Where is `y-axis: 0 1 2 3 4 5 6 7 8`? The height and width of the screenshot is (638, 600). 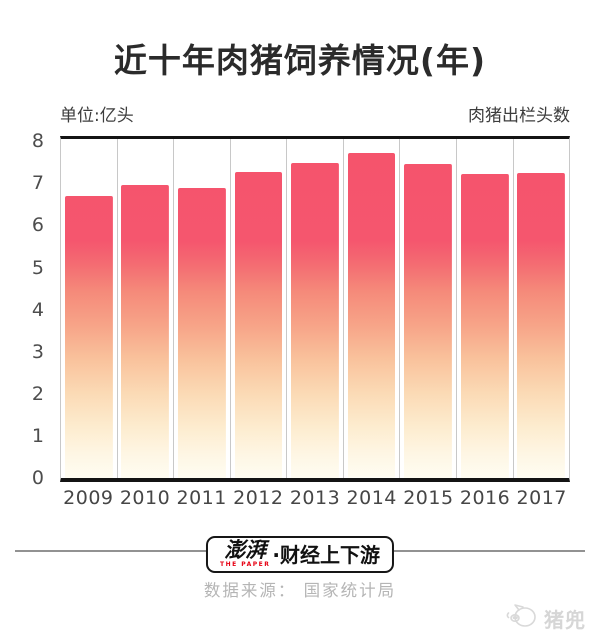 y-axis: 0 1 2 3 4 5 6 7 8 is located at coordinates (34, 309).